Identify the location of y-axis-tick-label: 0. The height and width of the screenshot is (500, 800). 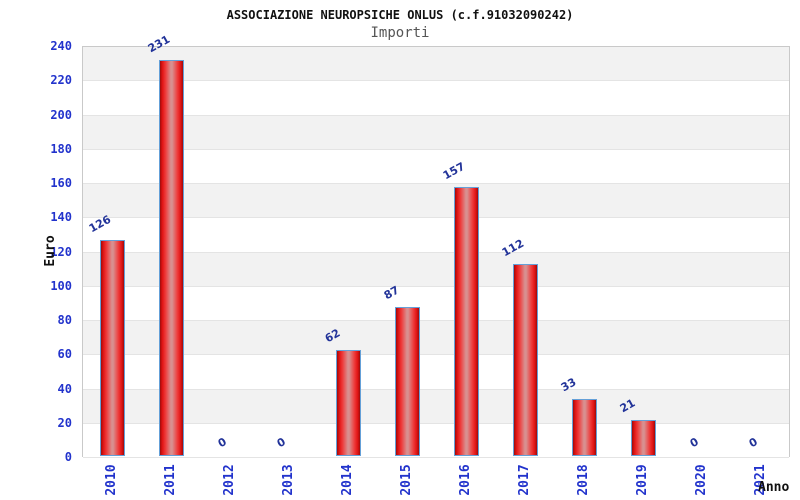
(68, 457).